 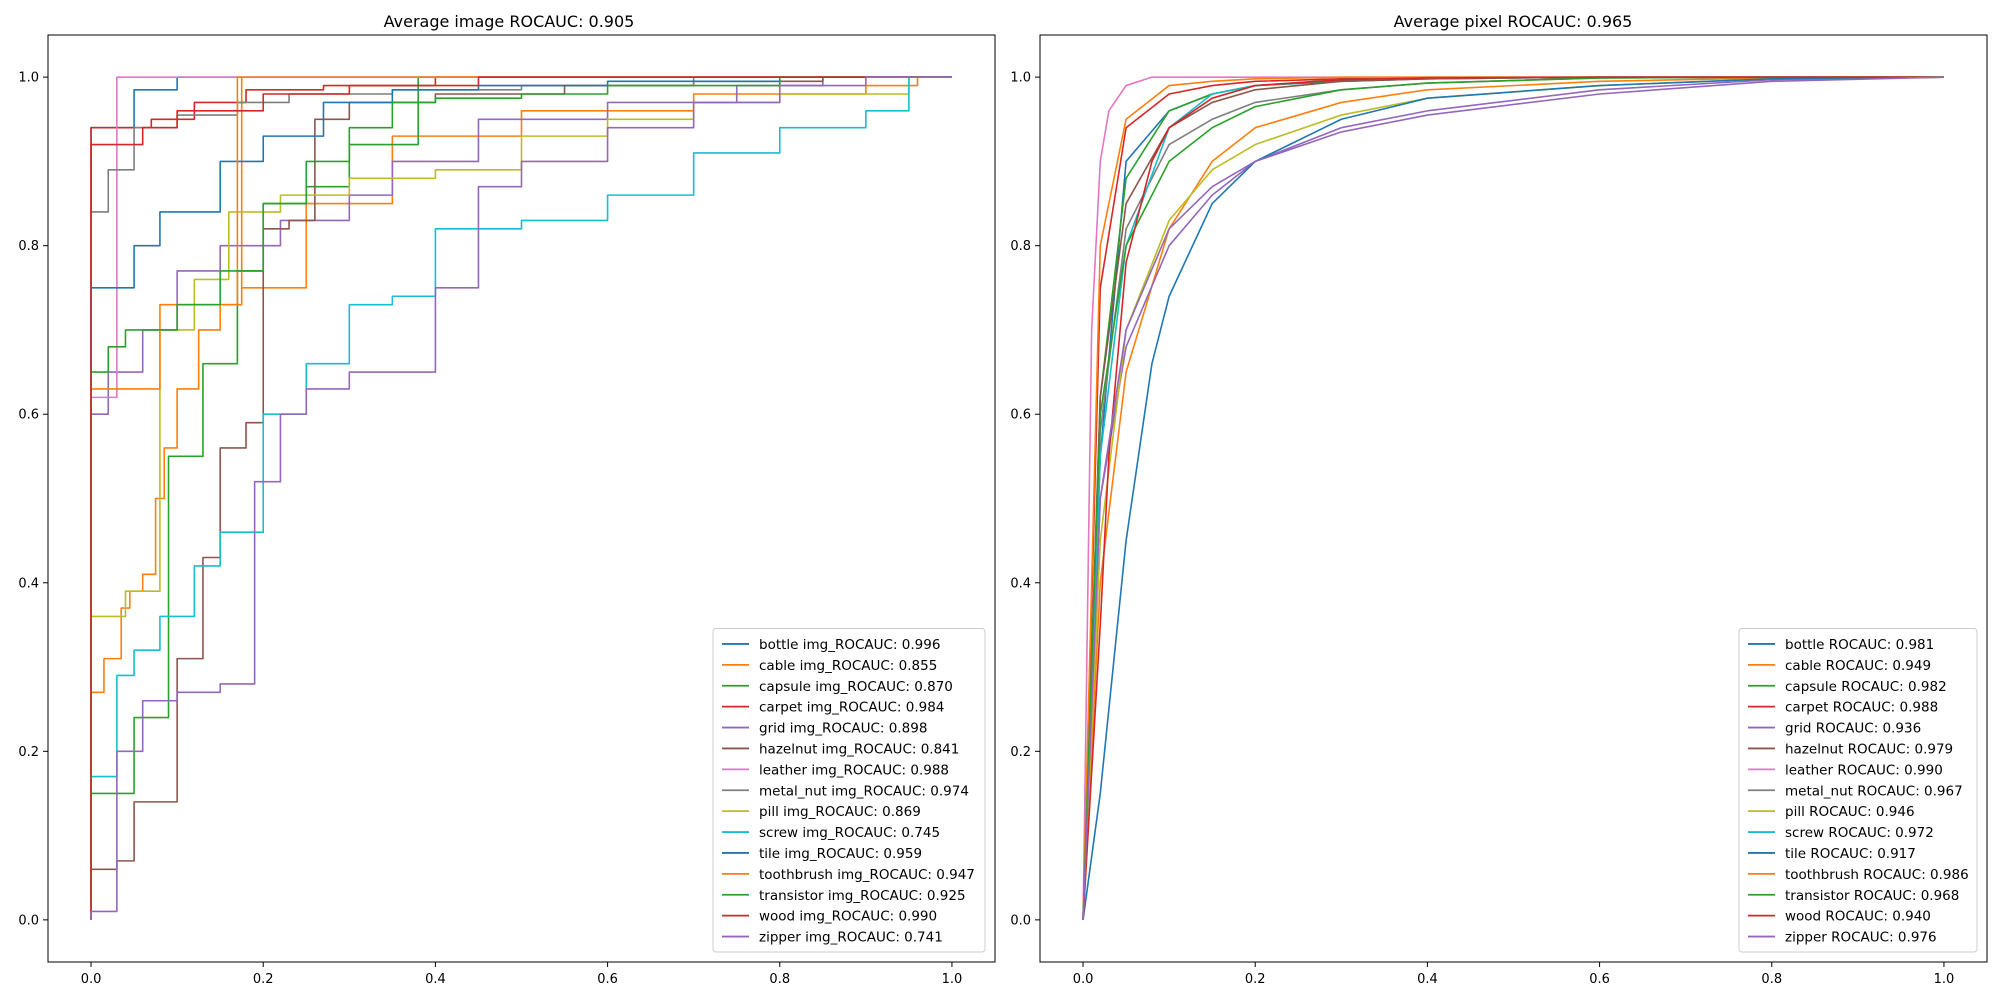 What do you see at coordinates (848, 666) in the screenshot?
I see `legend-entry: cable img_ROCAUC: 0.855` at bounding box center [848, 666].